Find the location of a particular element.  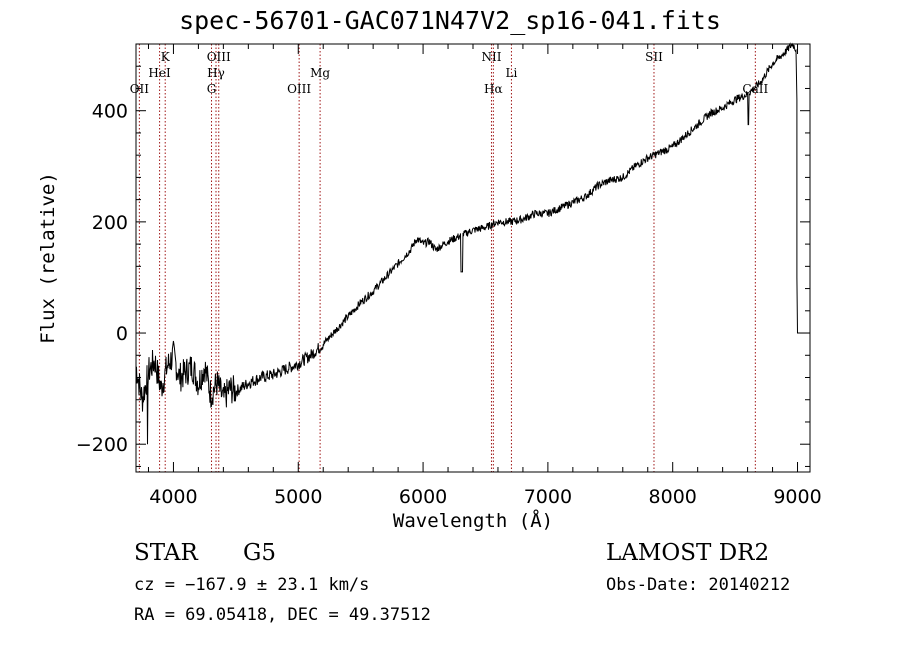

x-tick-label: 4000 is located at coordinates (173, 497).